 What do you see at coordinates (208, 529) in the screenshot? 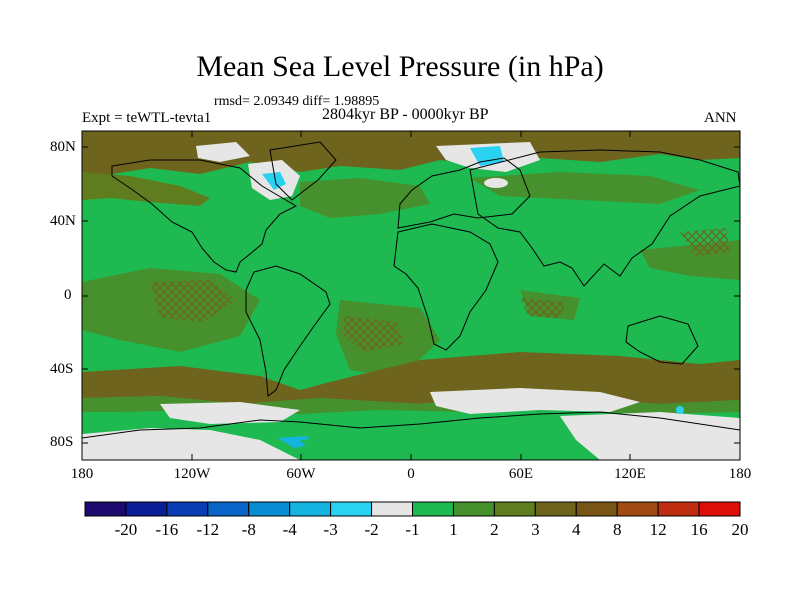
I see `colorbar-label: -12` at bounding box center [208, 529].